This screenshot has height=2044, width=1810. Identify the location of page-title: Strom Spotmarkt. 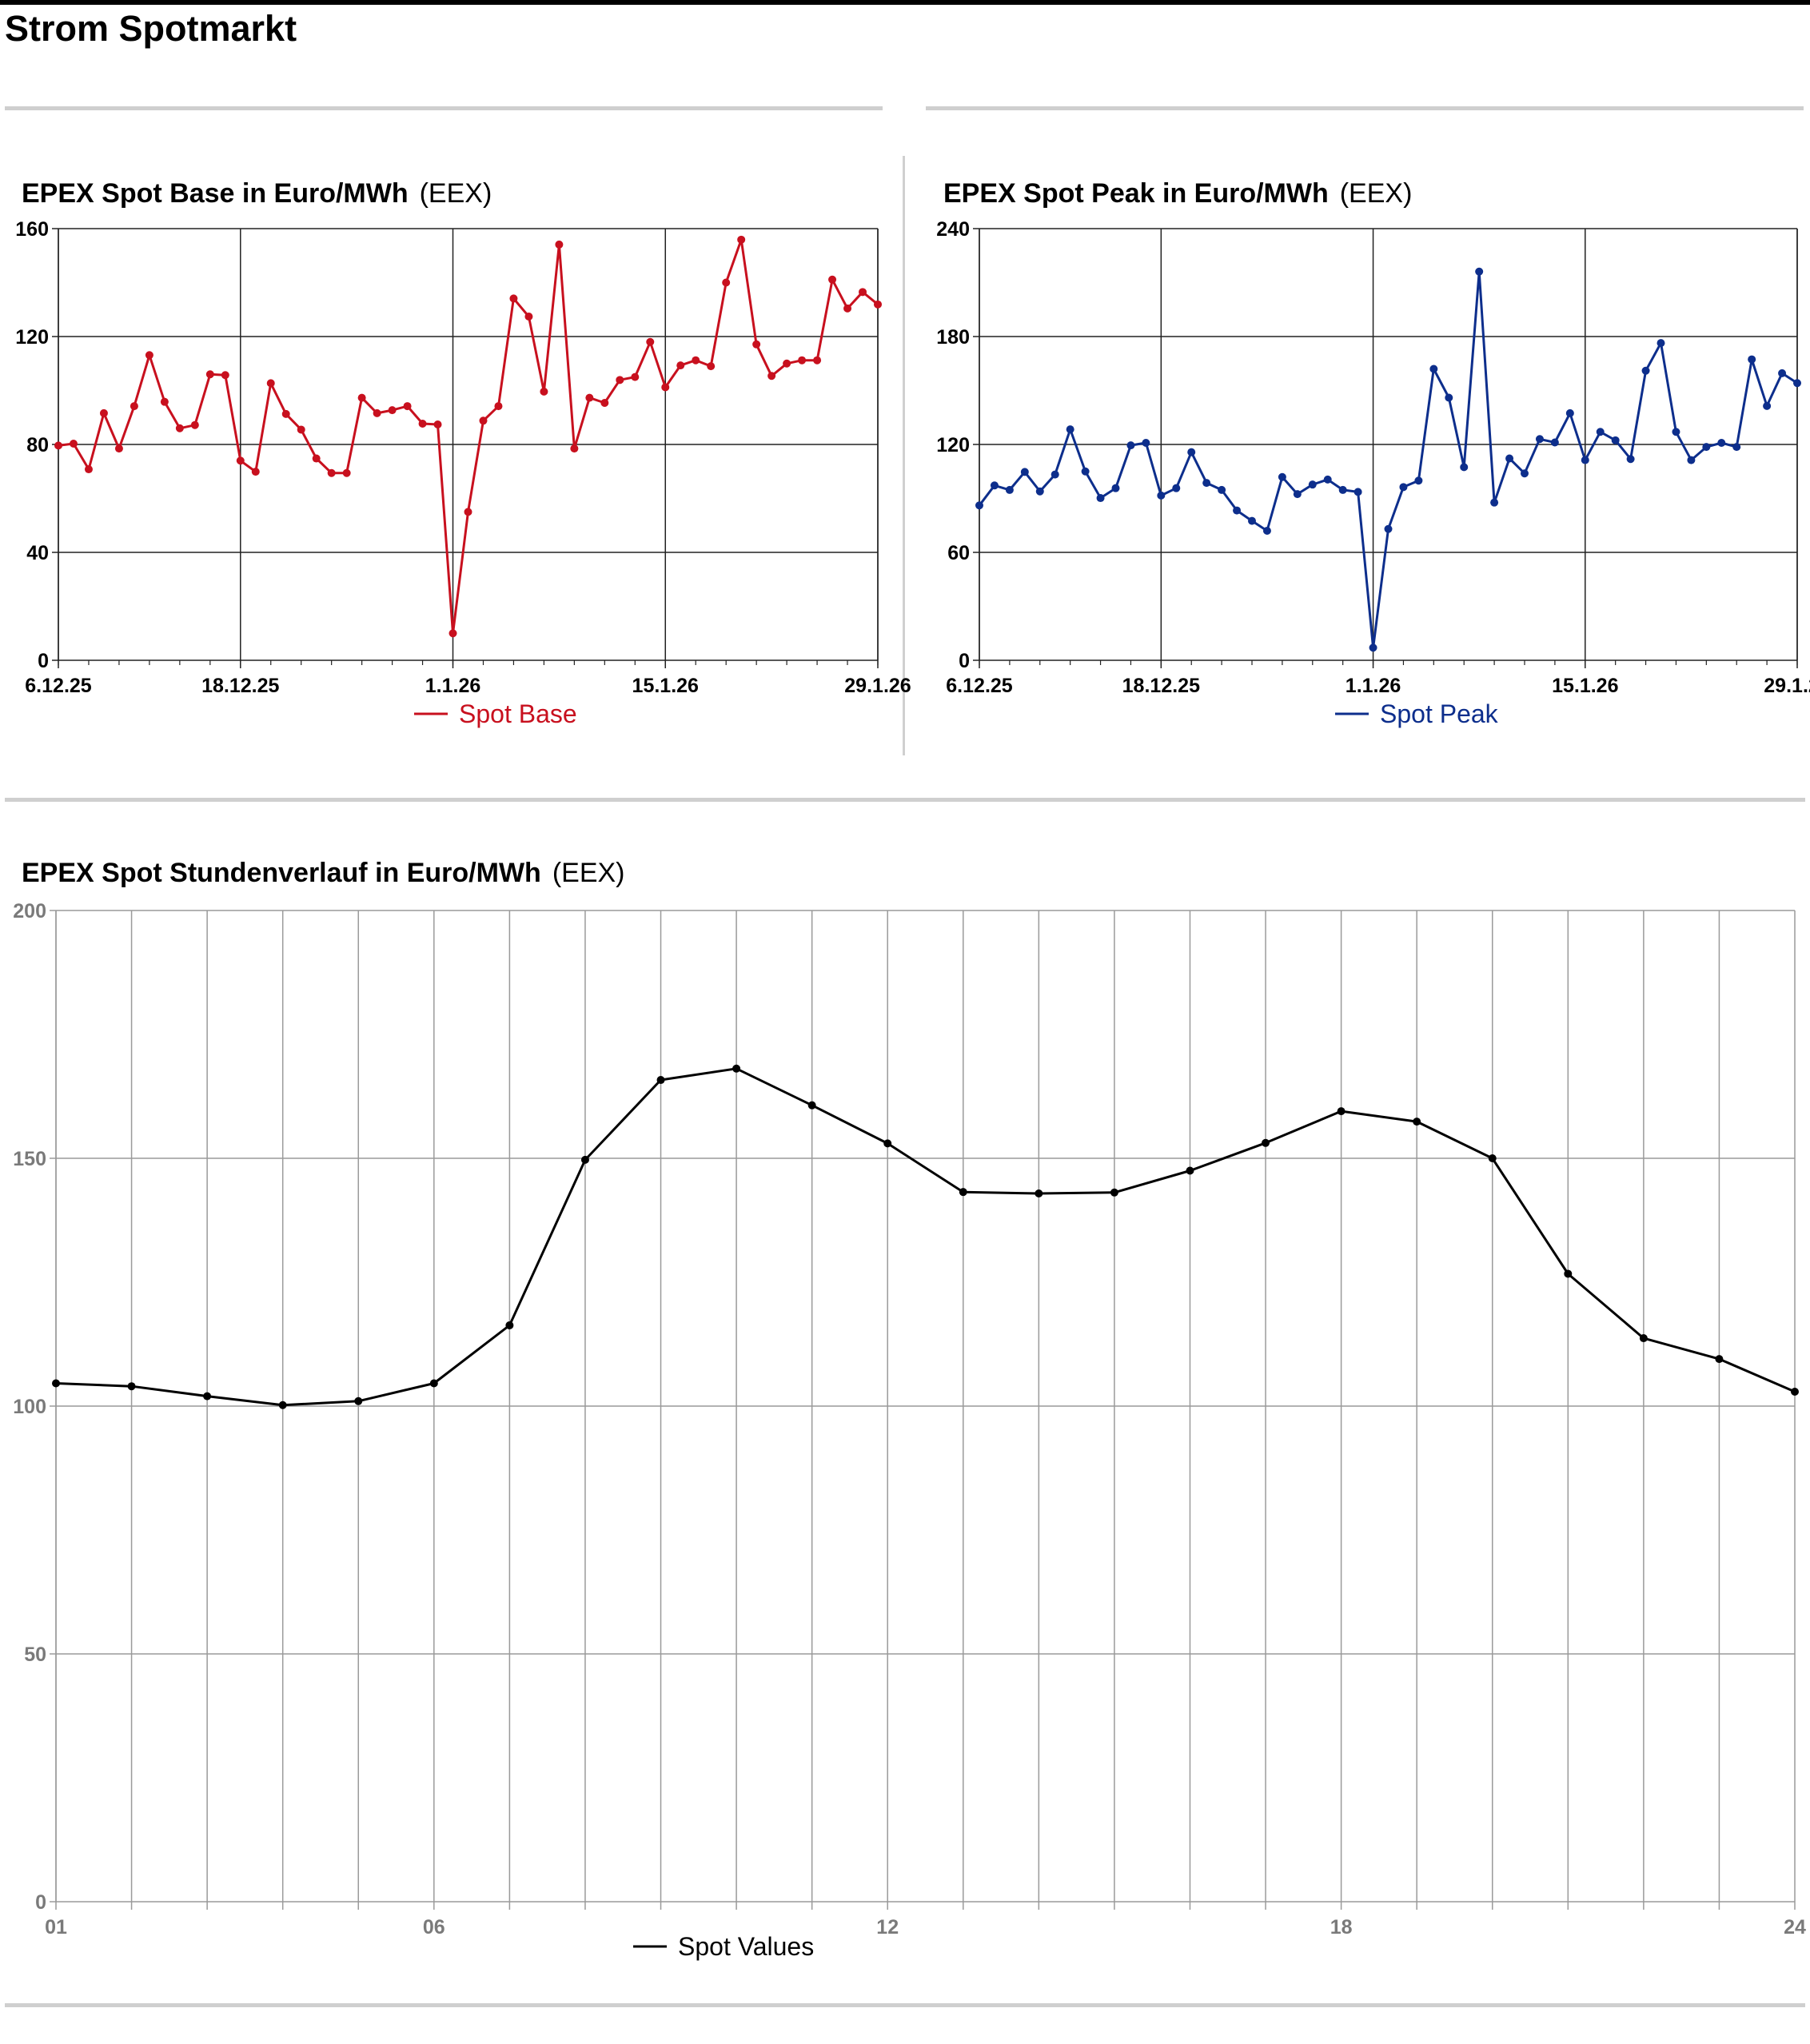
(151, 28).